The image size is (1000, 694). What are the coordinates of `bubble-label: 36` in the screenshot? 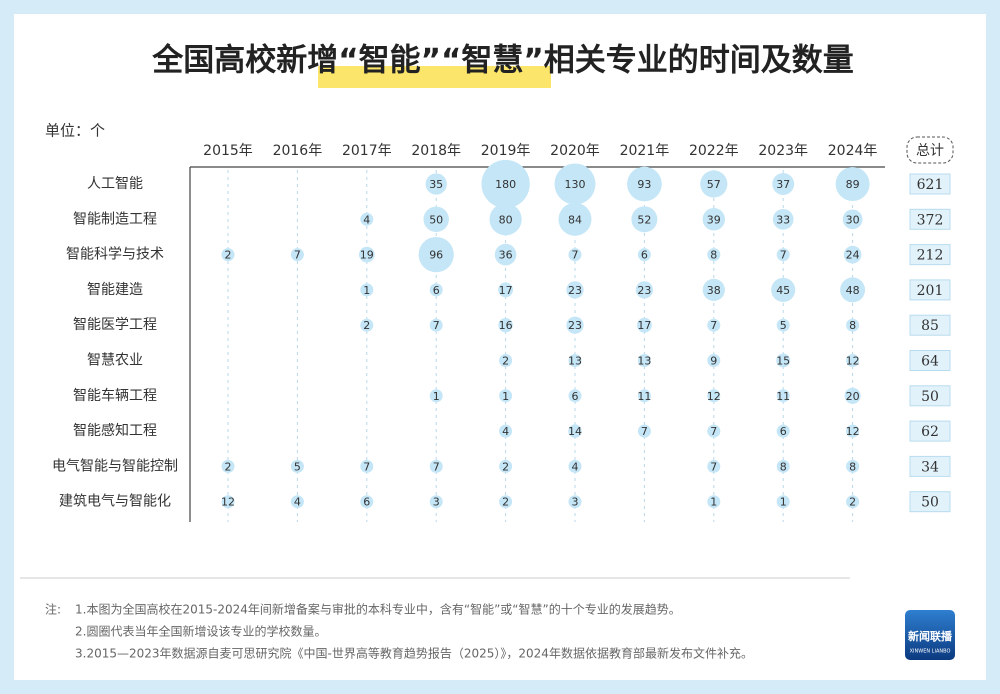 It's located at (506, 255).